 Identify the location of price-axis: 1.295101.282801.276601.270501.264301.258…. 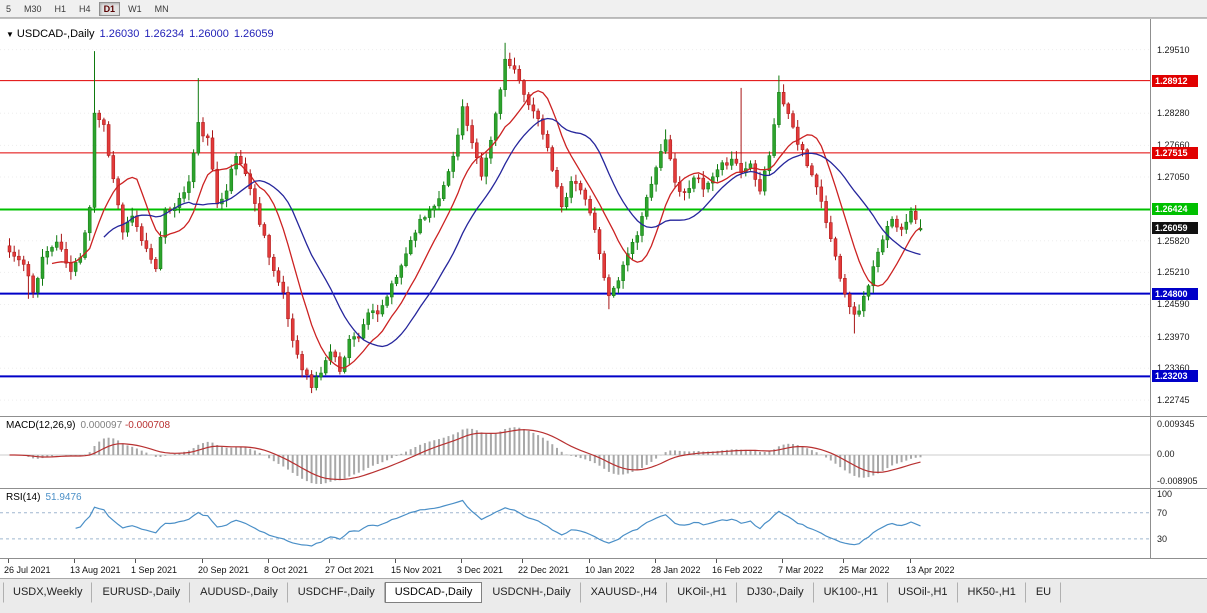
(1179, 217).